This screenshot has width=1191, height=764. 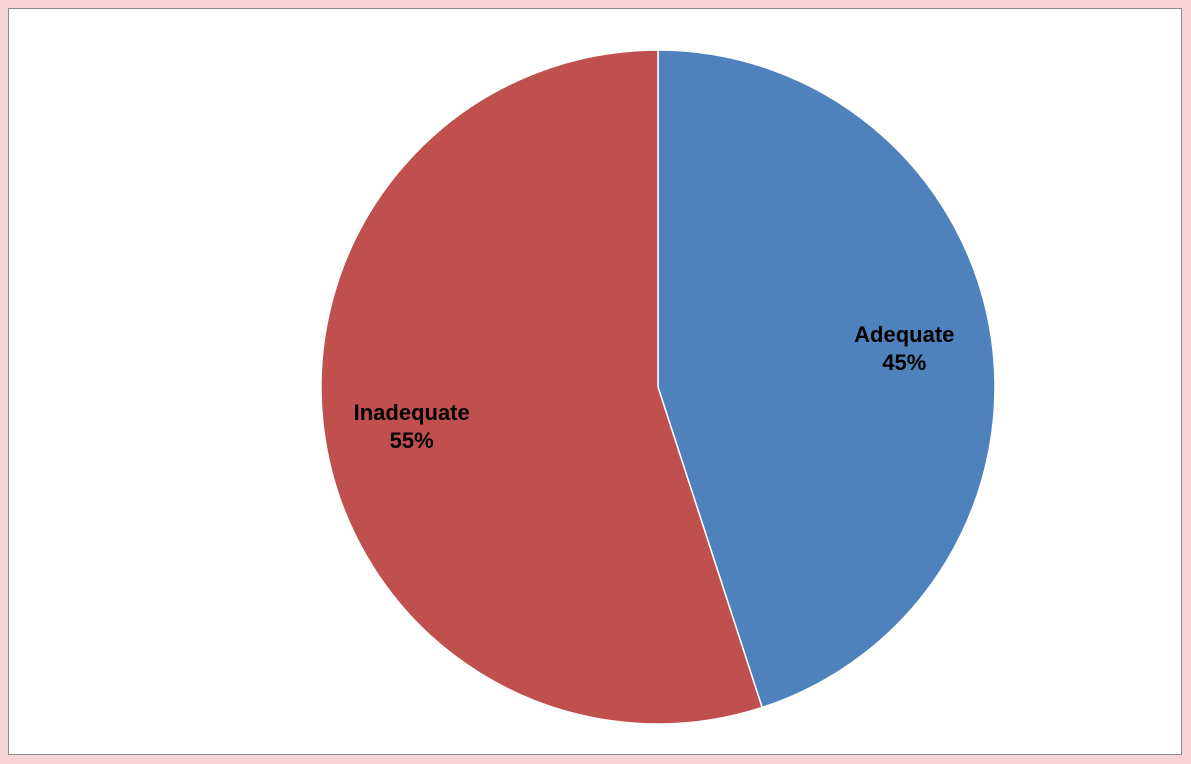 I want to click on slice-label-adequate: Adequate, so click(x=904, y=334).